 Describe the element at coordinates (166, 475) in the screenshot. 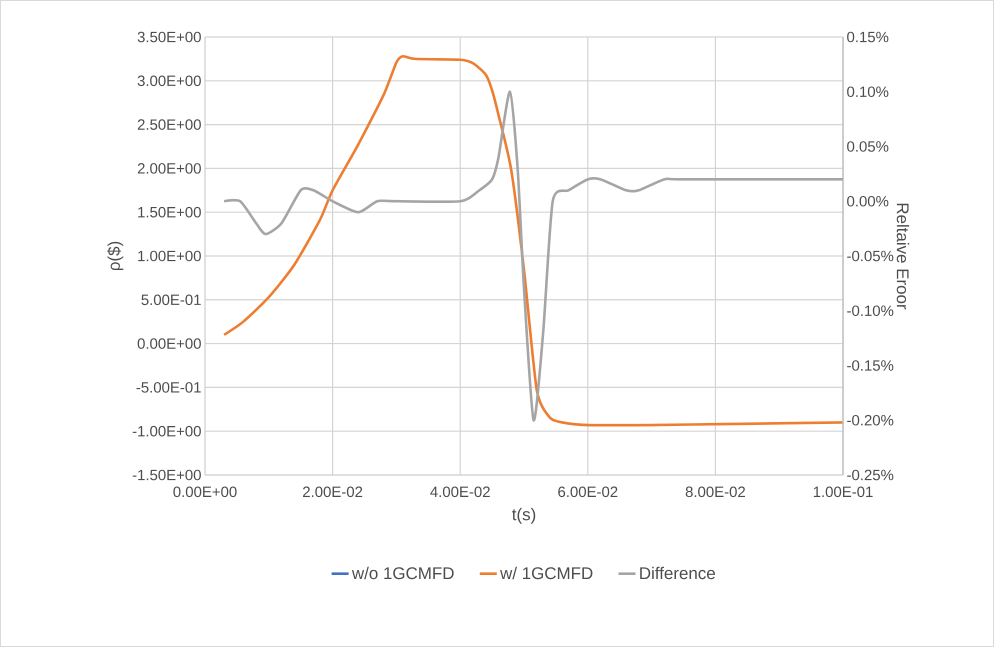

I see `y-tick-label: -1.50E+00` at that location.